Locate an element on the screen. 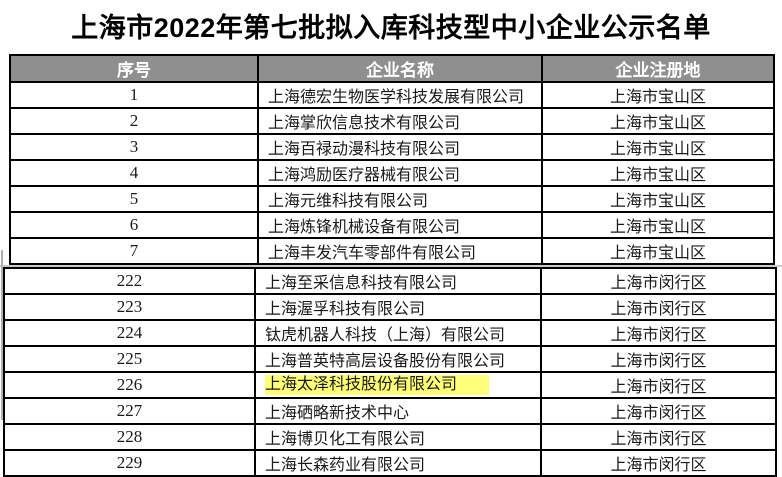 The height and width of the screenshot is (477, 782). column-header-serial: 序号 is located at coordinates (134, 68).